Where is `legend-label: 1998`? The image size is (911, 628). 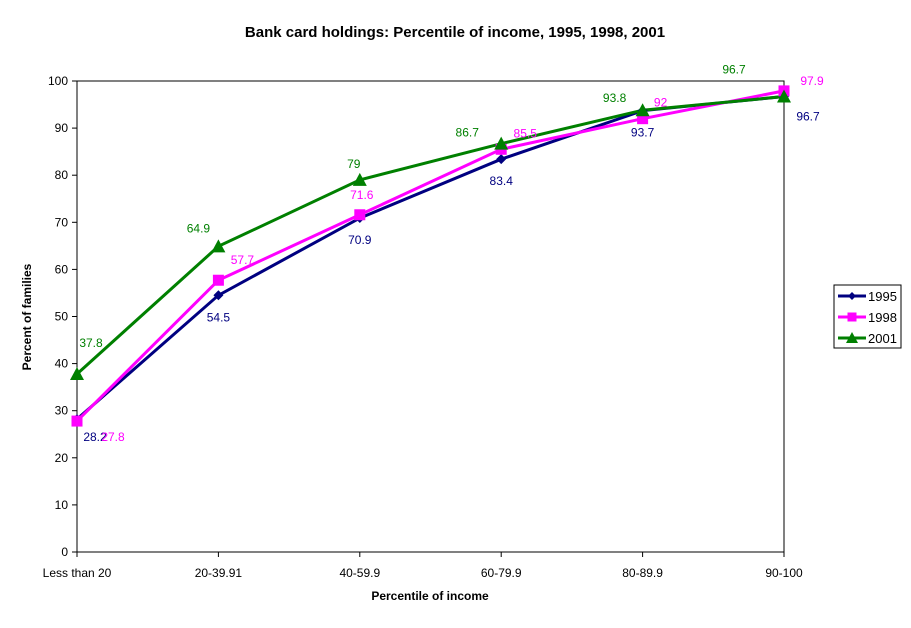
legend-label: 1998 is located at coordinates (882, 317).